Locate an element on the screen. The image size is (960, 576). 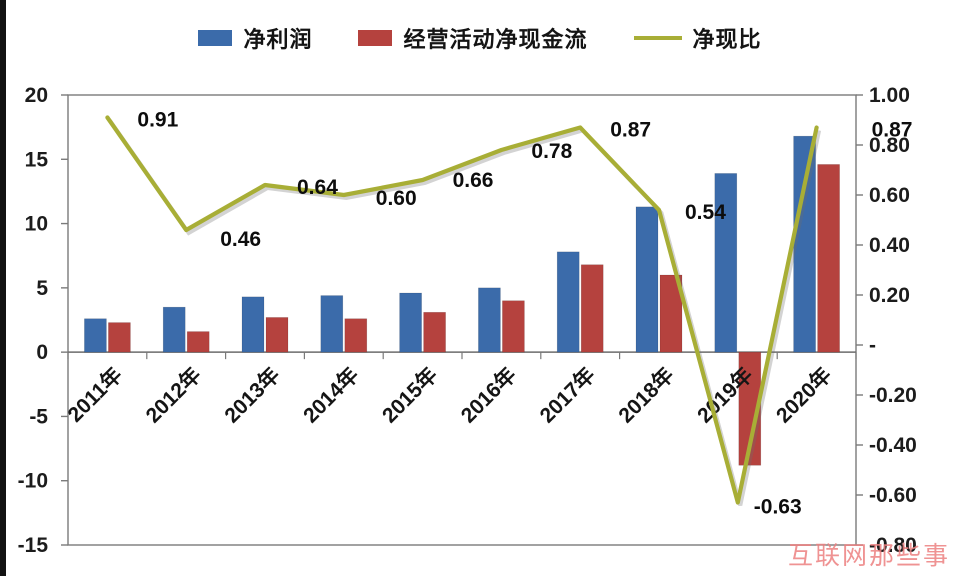
svg-text: -0.40 is located at coordinates (893, 445).